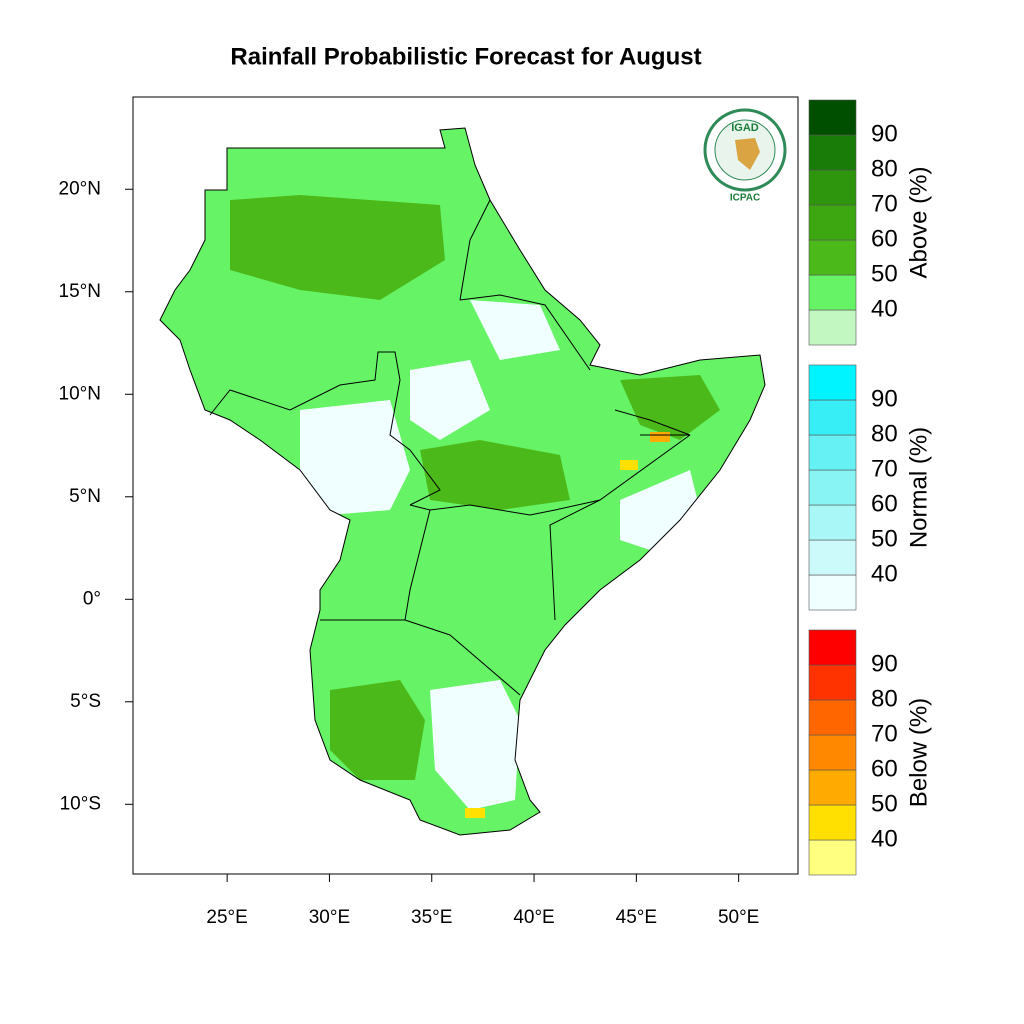  I want to click on x-tick-label: 30°E, so click(329, 917).